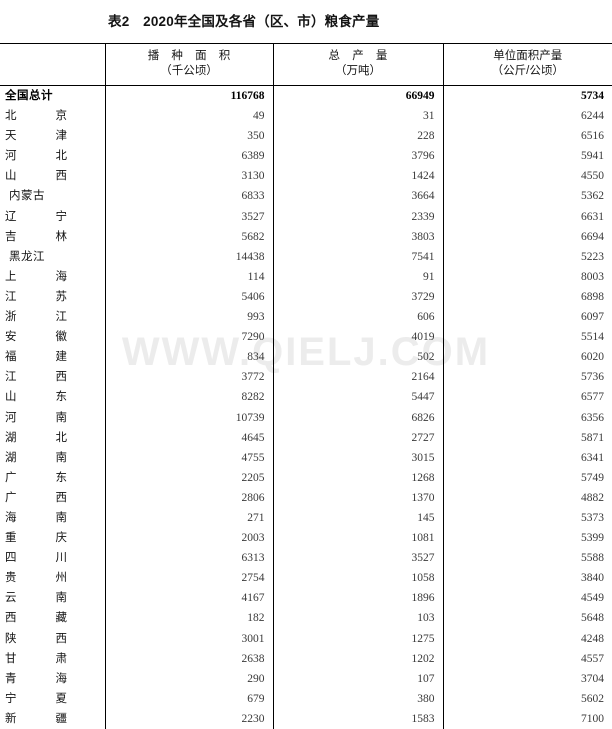 The height and width of the screenshot is (729, 612). I want to click on cell-yield: 4248, so click(527, 639).